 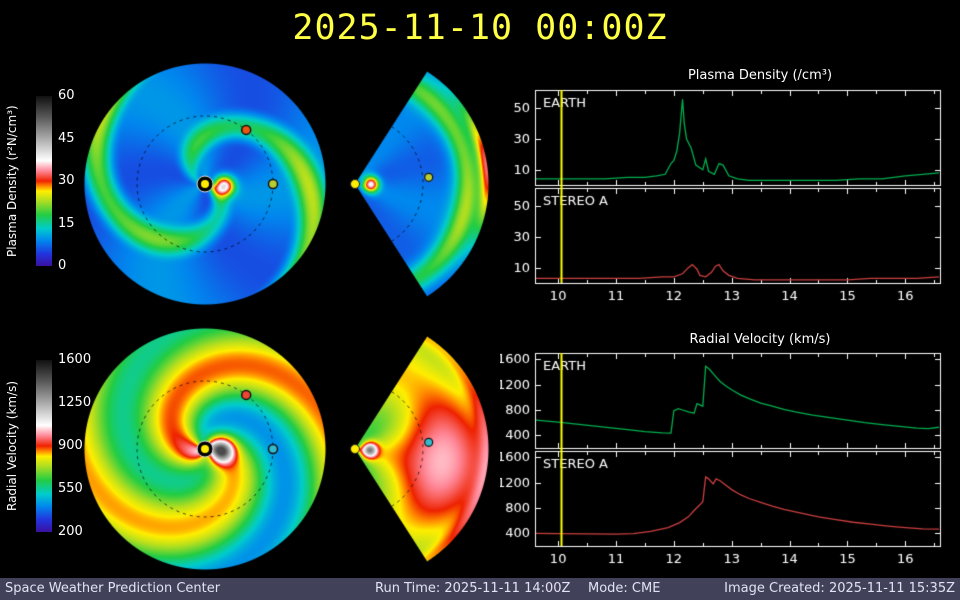 What do you see at coordinates (420, 449) in the screenshot?
I see `velocity-meridional-map` at bounding box center [420, 449].